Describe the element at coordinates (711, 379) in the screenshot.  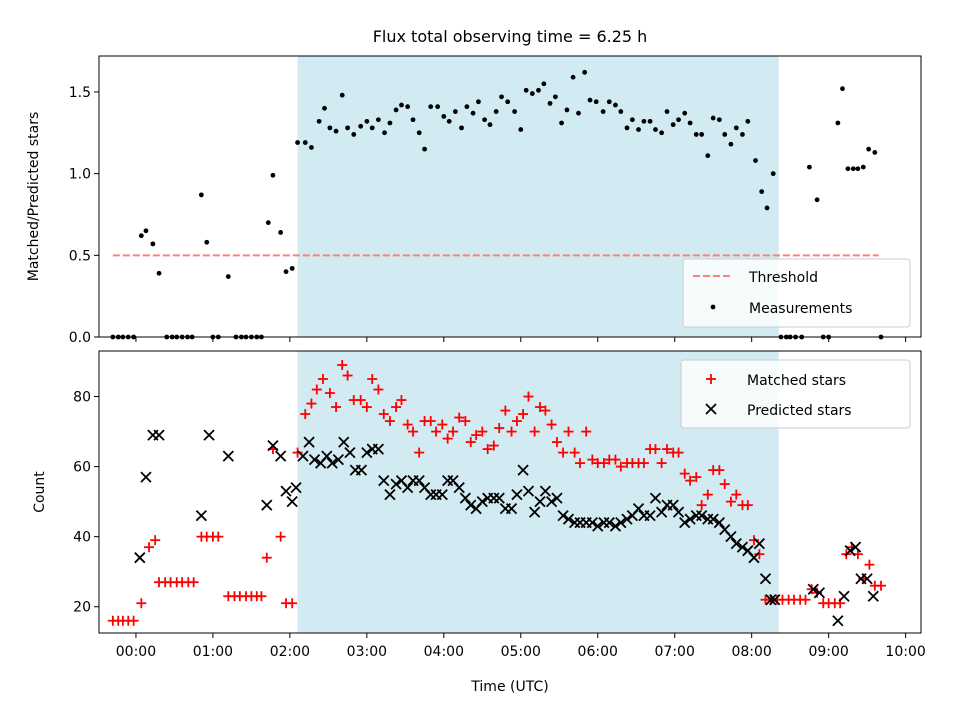
I see `legend-matched-swatch` at that location.